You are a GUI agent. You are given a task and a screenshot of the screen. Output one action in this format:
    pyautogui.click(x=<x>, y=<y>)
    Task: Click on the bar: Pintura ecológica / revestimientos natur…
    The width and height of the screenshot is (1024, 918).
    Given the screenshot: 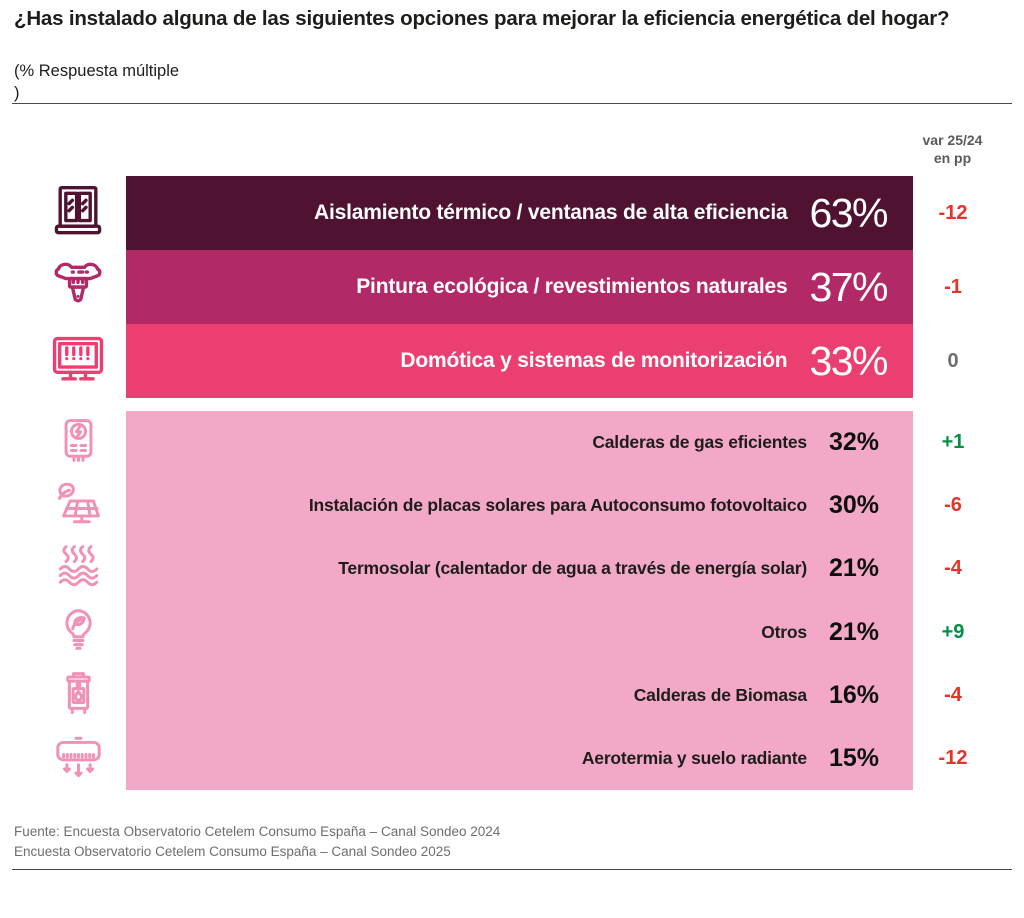 What is the action you would take?
    pyautogui.click(x=519, y=287)
    